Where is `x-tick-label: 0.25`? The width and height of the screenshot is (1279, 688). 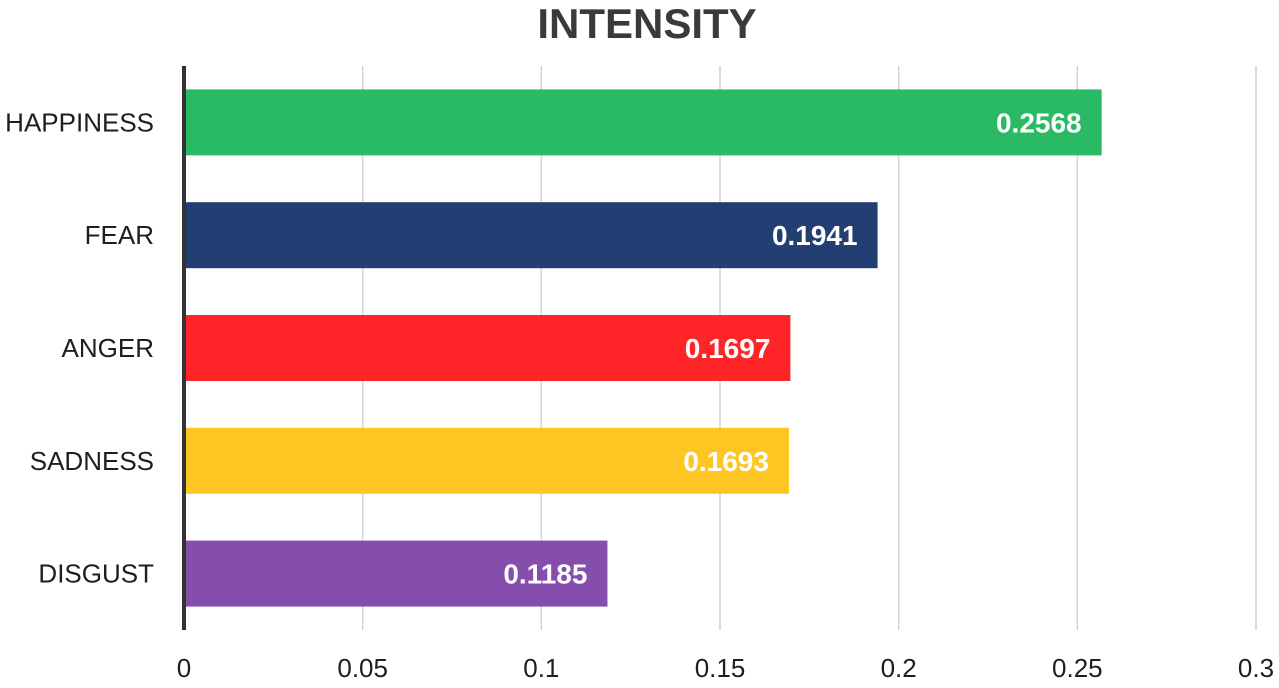
x-tick-label: 0.25 is located at coordinates (1077, 668).